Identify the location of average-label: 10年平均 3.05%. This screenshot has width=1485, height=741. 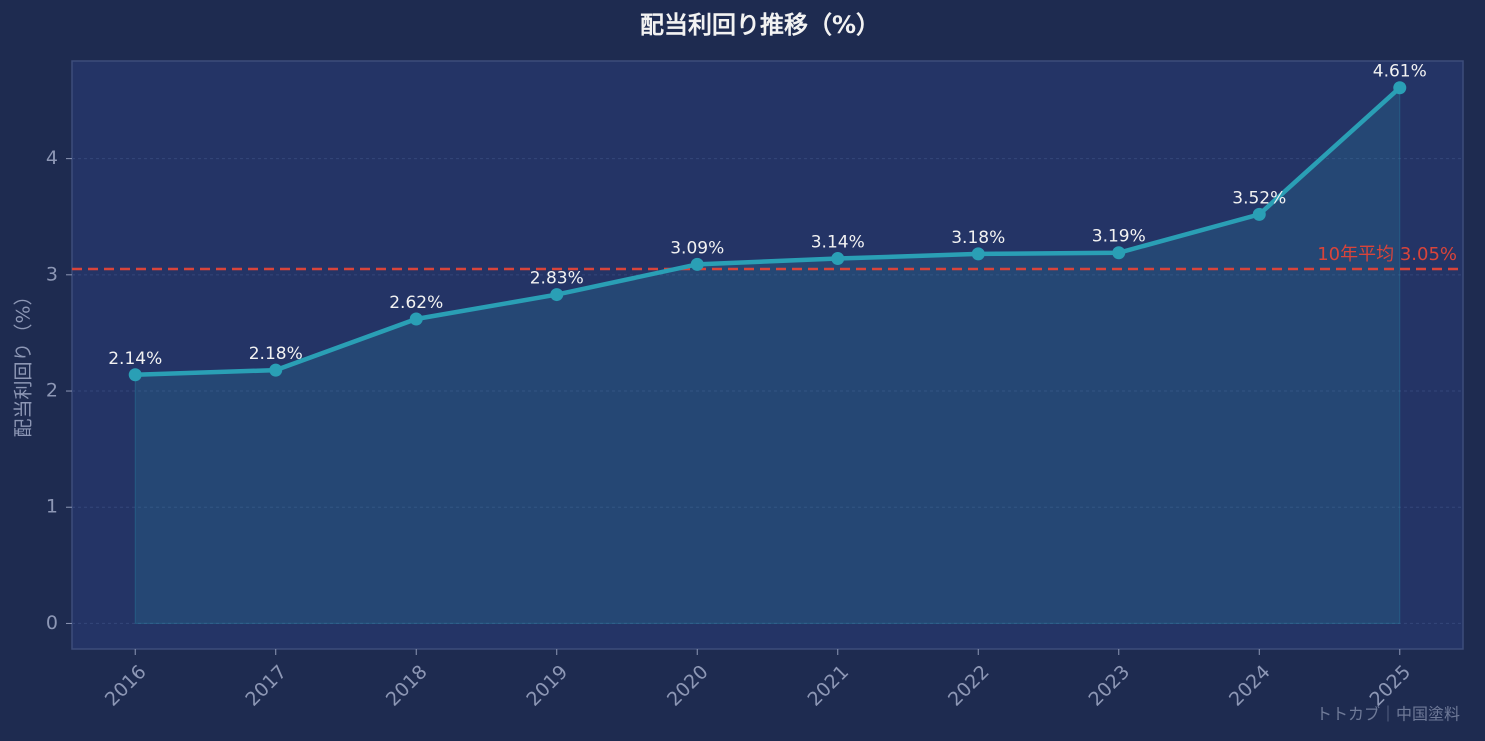
(1387, 254).